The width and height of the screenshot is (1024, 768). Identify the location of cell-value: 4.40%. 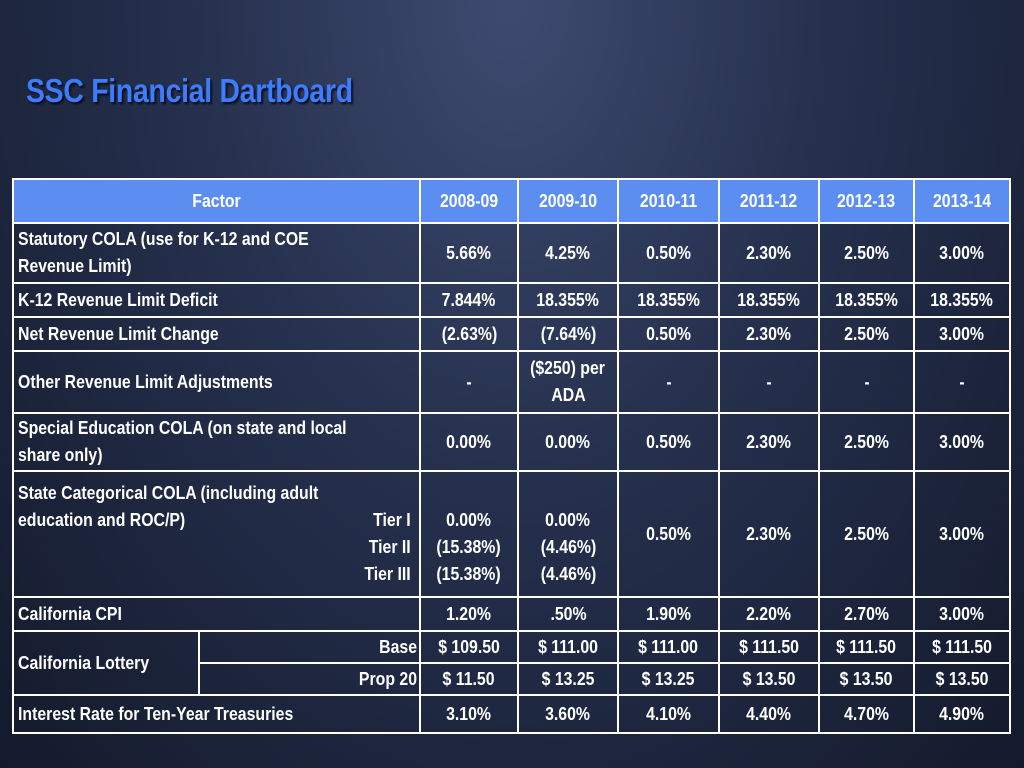
(769, 714).